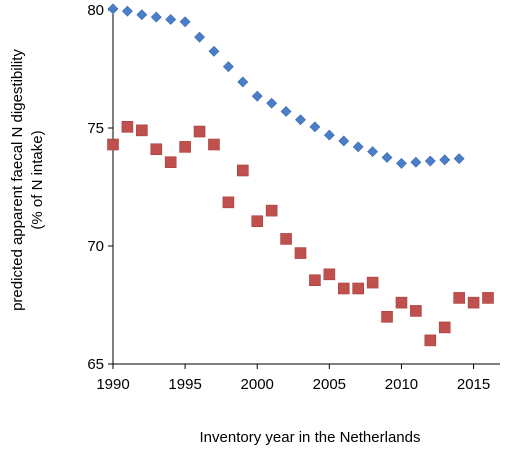 The height and width of the screenshot is (450, 510). What do you see at coordinates (37, 179) in the screenshot?
I see `y-axis-title-line2: (% of N intake)` at bounding box center [37, 179].